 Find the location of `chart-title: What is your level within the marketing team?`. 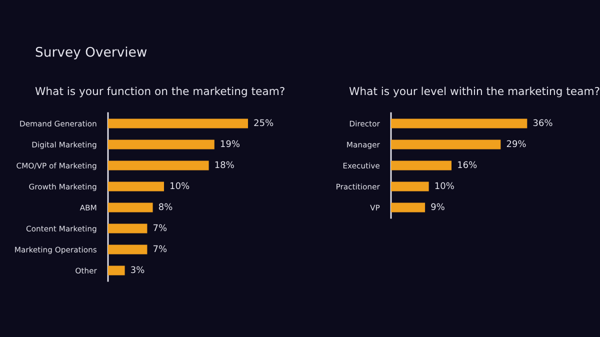

chart-title: What is your level within the marketing team? is located at coordinates (474, 92).